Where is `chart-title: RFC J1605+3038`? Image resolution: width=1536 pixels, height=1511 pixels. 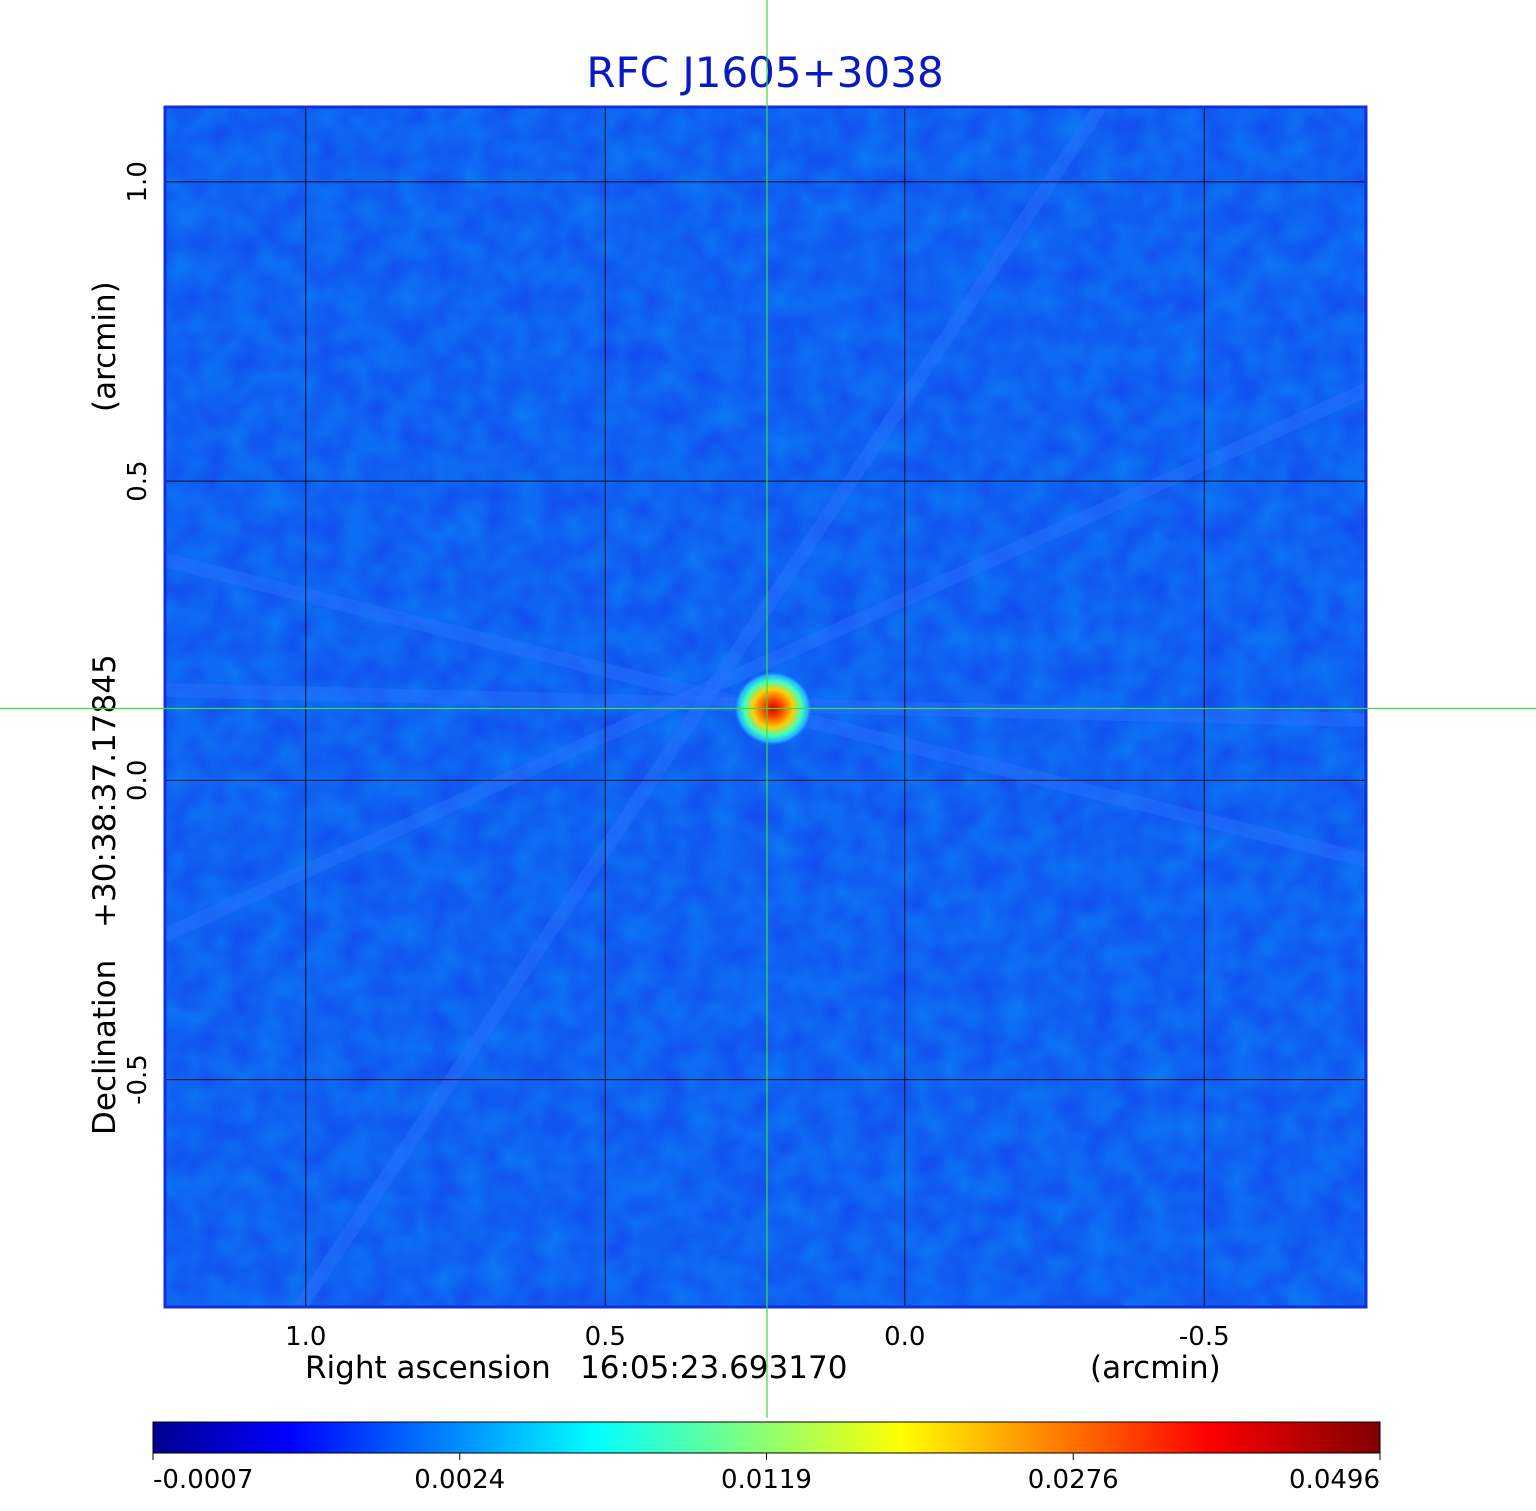
chart-title: RFC J1605+3038 is located at coordinates (764, 72).